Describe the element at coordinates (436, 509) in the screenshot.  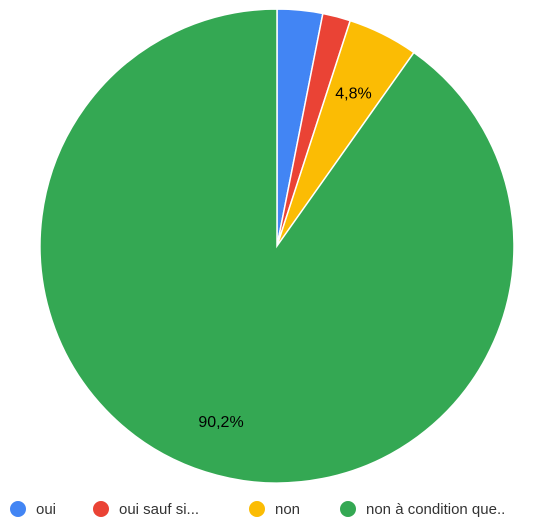
I see `legend-label-non-a-condition-que: non à condition que..` at that location.